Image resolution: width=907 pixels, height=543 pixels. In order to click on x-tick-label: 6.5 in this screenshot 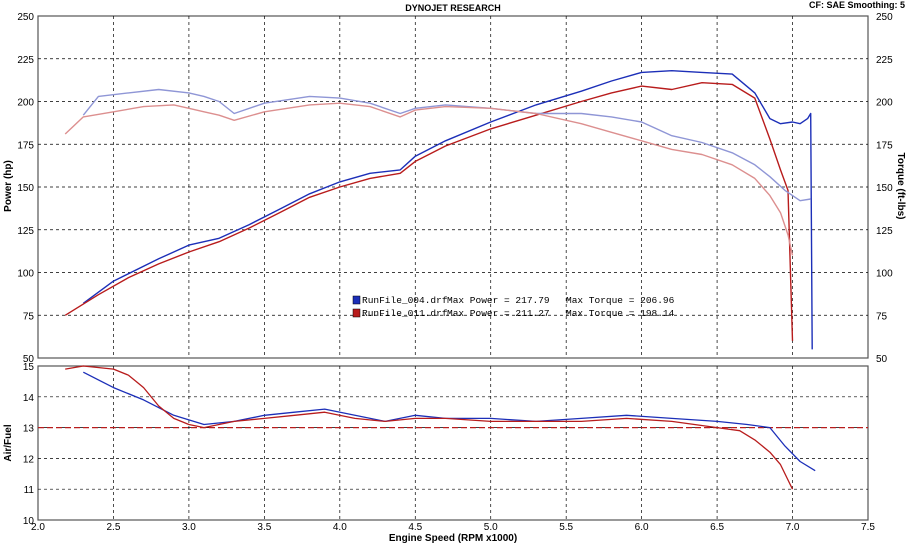, I will do `click(717, 527)`.